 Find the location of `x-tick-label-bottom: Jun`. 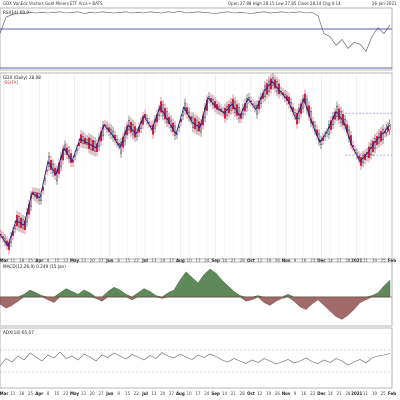

x-tick-label-bottom: Jun is located at coordinates (109, 393).